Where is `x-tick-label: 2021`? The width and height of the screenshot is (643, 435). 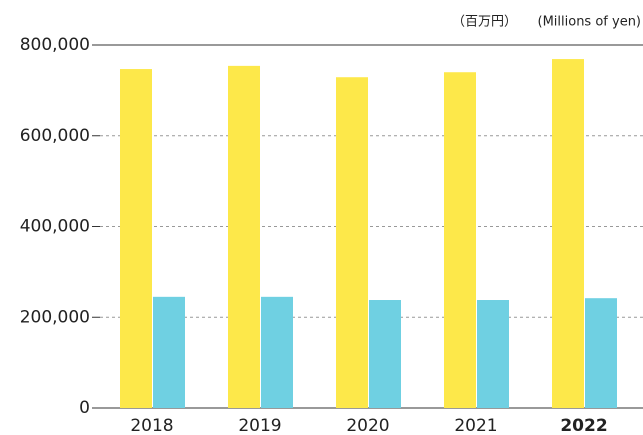 x-tick-label: 2021 is located at coordinates (475, 425).